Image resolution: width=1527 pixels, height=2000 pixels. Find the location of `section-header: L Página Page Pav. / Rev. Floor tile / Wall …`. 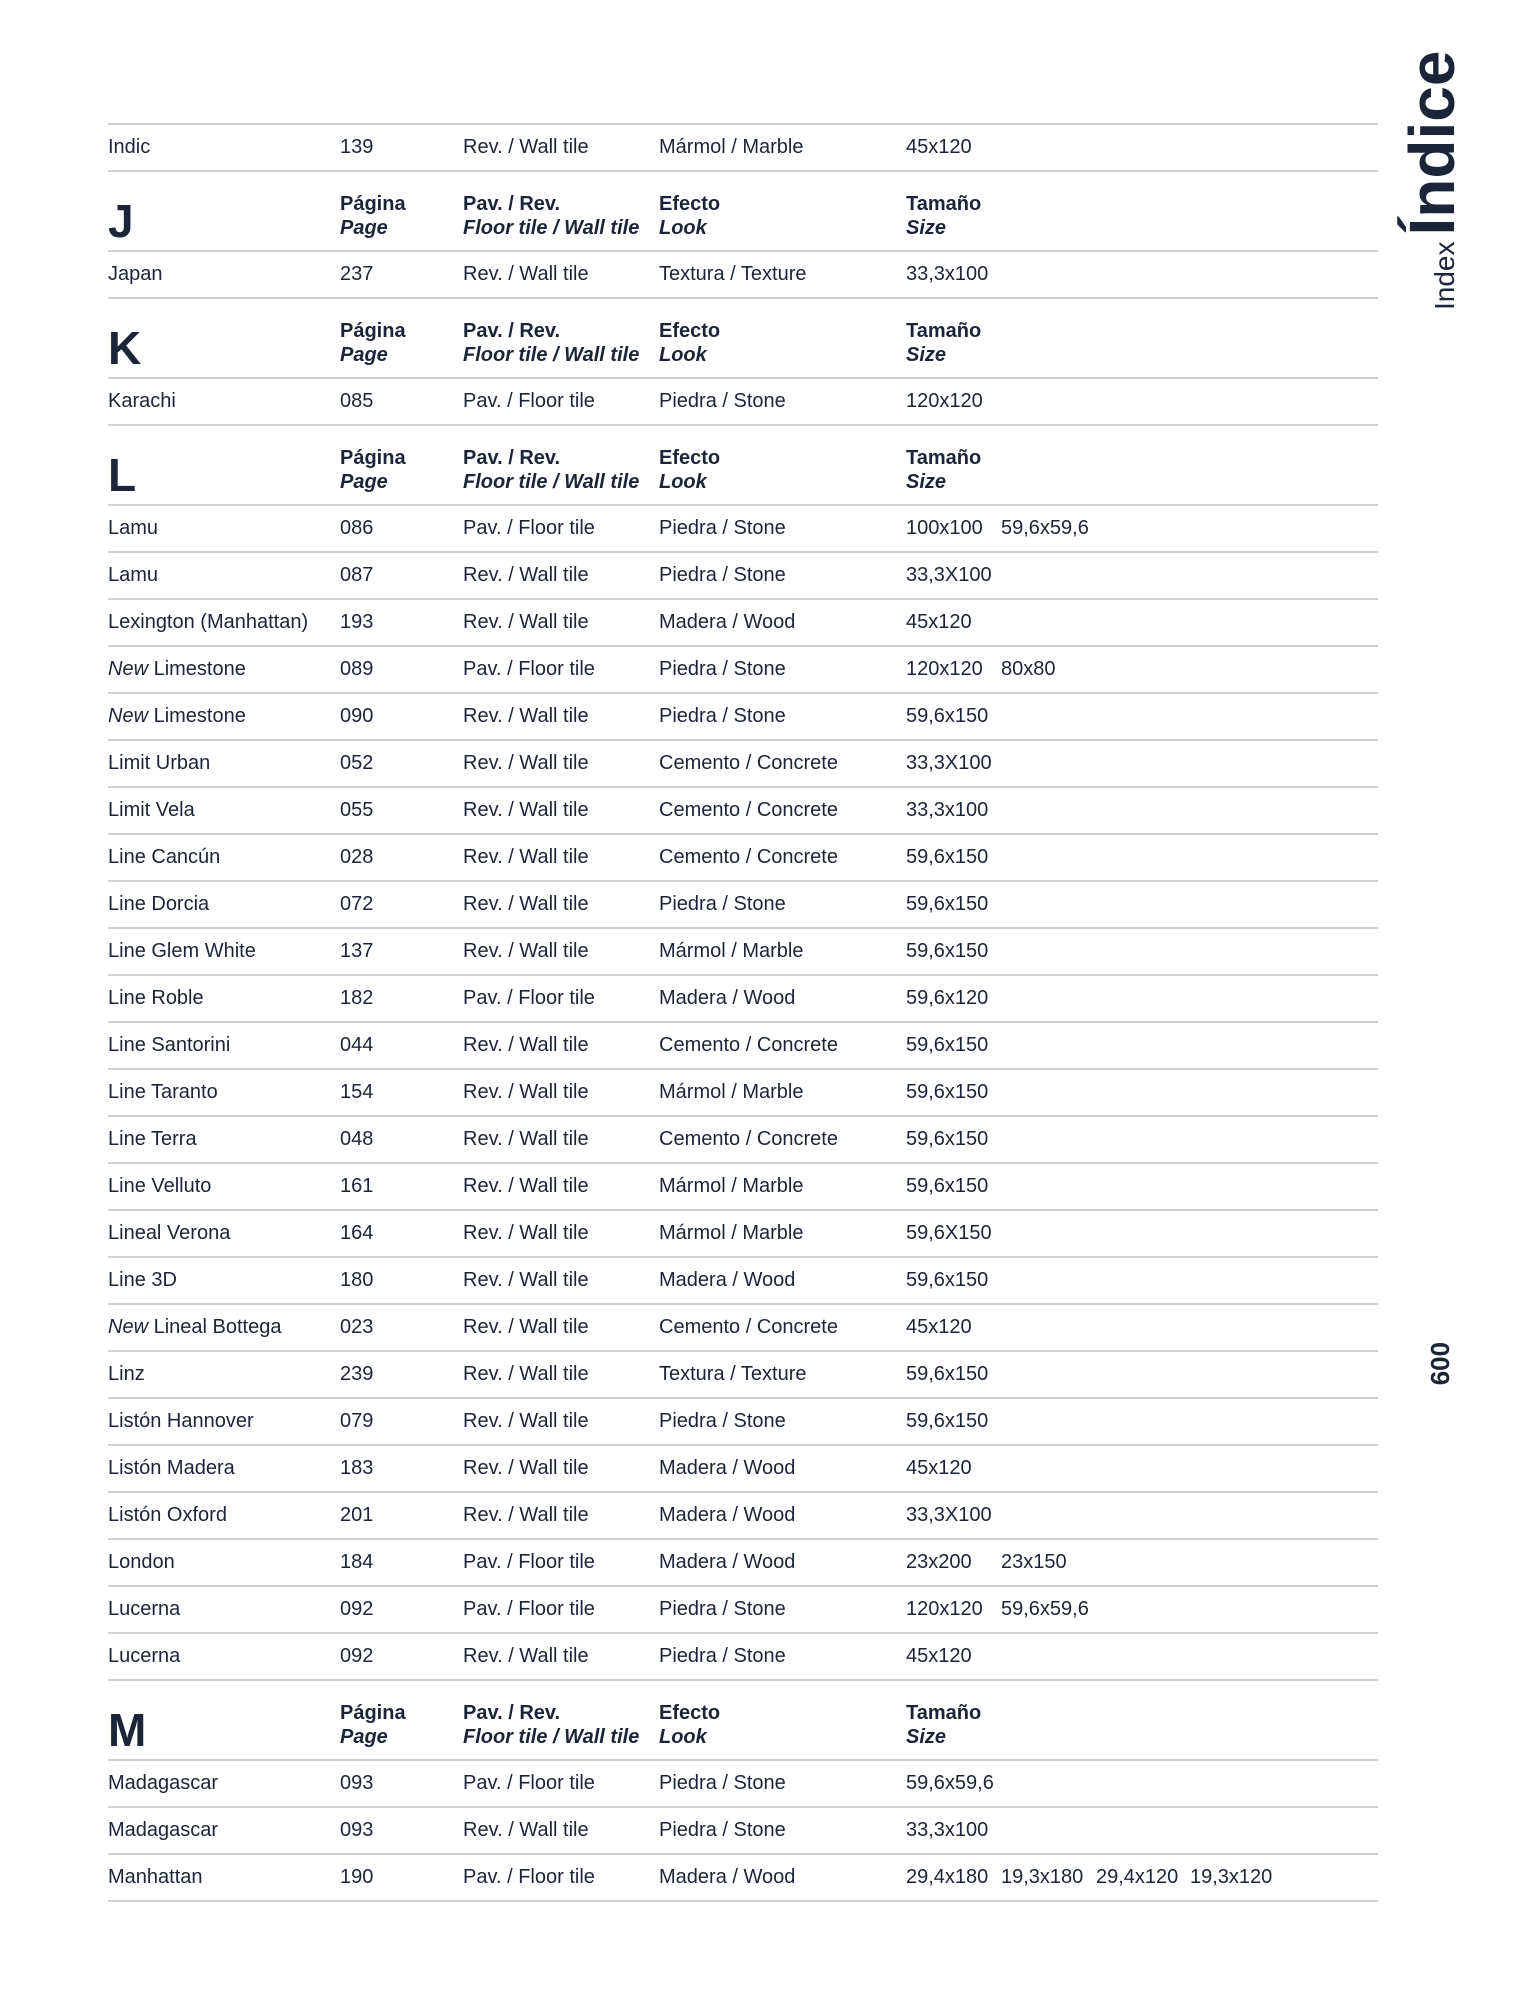

section-header: L Página Page Pav. / Rev. Floor tile / Wall … is located at coordinates (743, 466).